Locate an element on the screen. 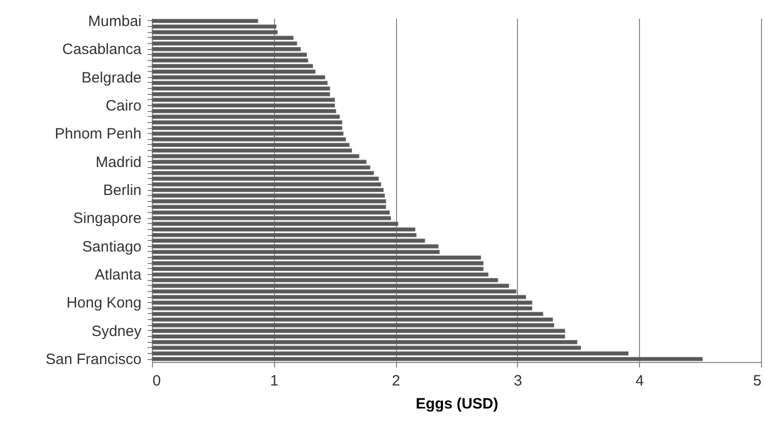  y-tick-label: San Francisco is located at coordinates (94, 359).